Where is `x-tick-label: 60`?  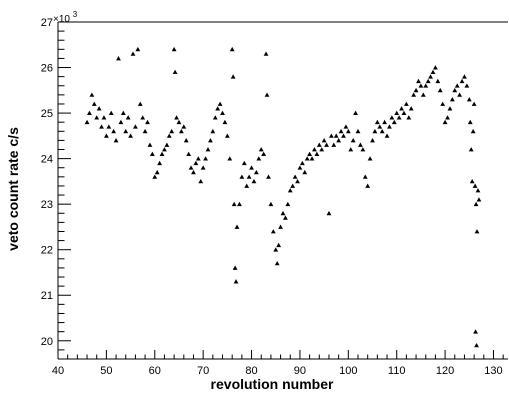 x-tick-label: 60 is located at coordinates (155, 371).